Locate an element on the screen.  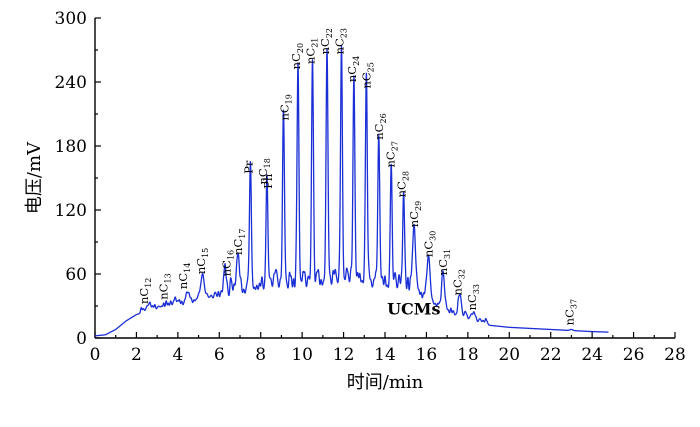
y-tick-label: 120 is located at coordinates (71, 211).